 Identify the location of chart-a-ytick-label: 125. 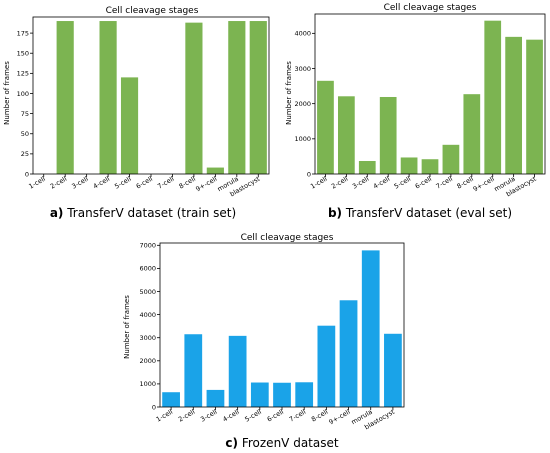
(23, 74).